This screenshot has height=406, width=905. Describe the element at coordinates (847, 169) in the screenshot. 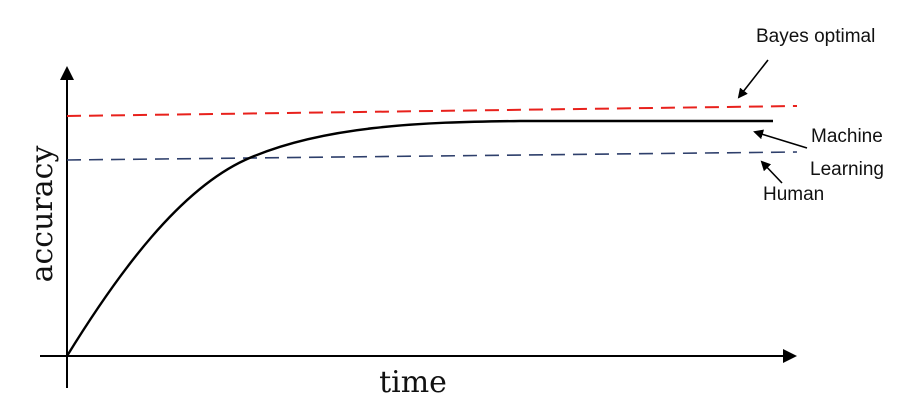

I see `machine-label-line2: Learning` at that location.